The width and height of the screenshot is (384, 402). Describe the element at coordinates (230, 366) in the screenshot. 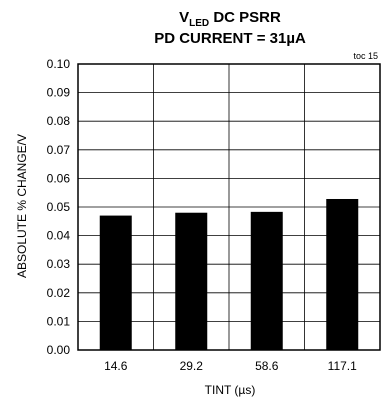

I see `x-tick-labels: 14.6 29.2 58.6 117.1` at that location.